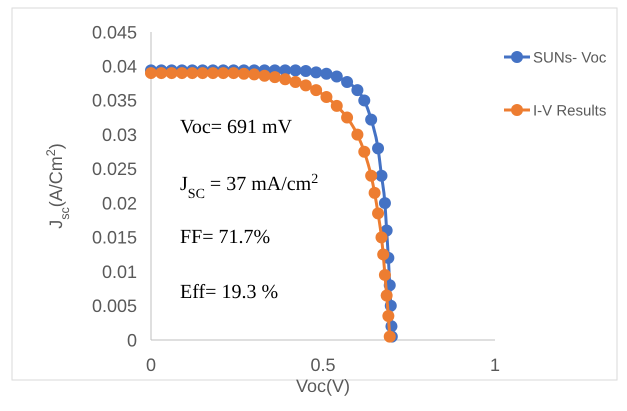 The height and width of the screenshot is (411, 627). What do you see at coordinates (236, 127) in the screenshot?
I see `annotation: Voc= 691 mV` at bounding box center [236, 127].